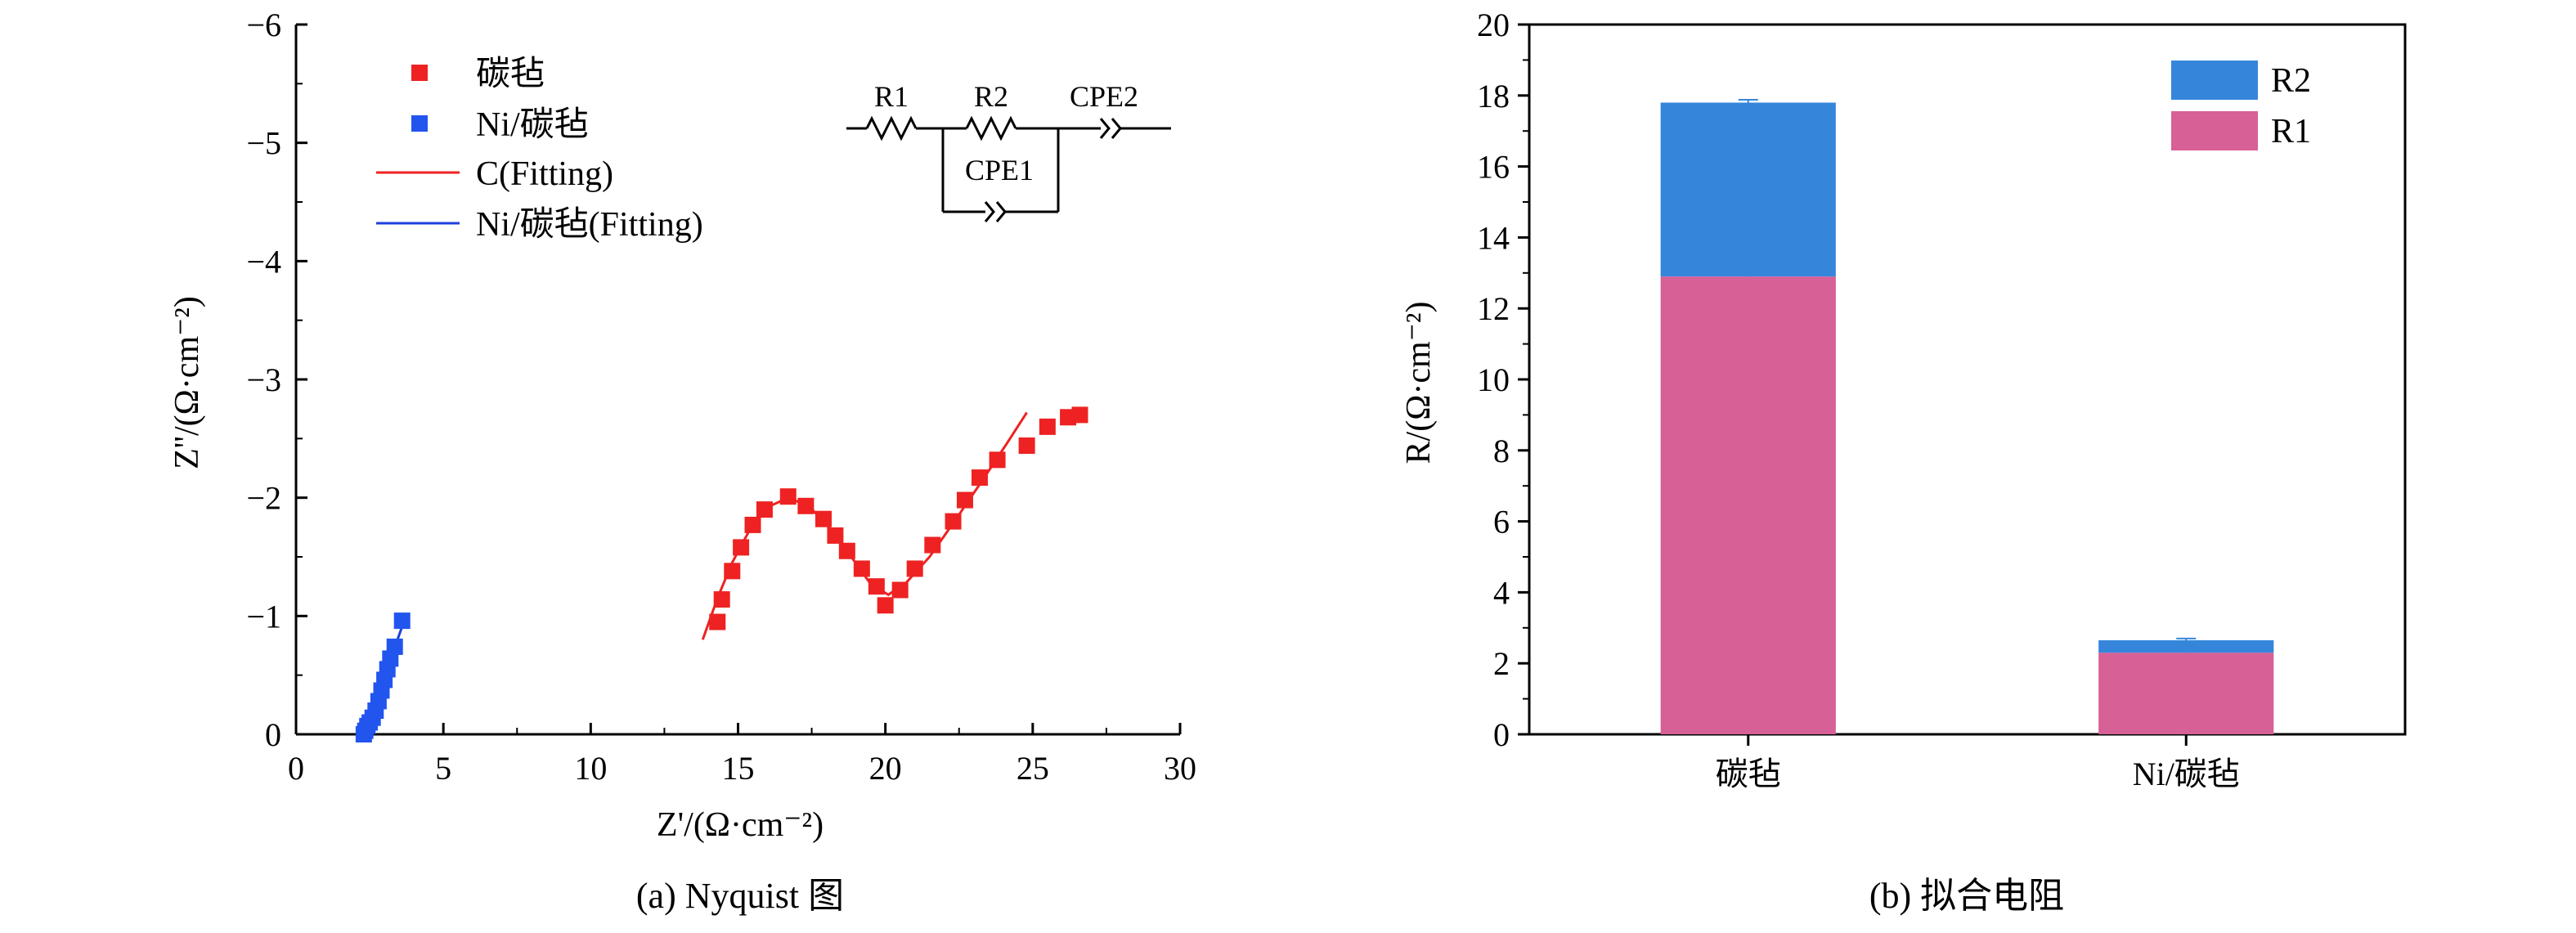  Describe the element at coordinates (533, 125) in the screenshot. I see `legend-label-ni: Ni/碳毡` at that location.